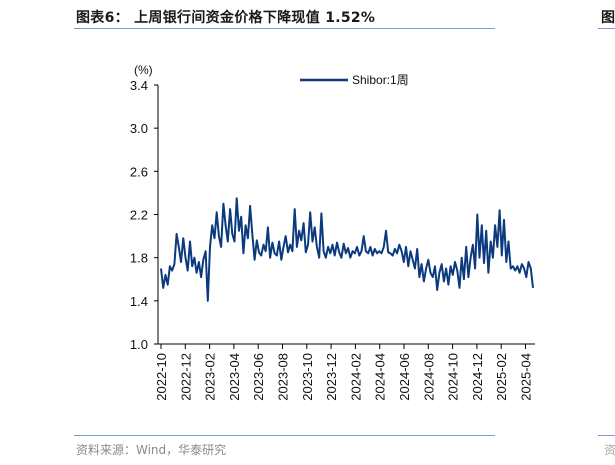 The height and width of the screenshot is (465, 615). Describe the element at coordinates (606, 28) in the screenshot. I see `adjacent-title-rule` at that location.